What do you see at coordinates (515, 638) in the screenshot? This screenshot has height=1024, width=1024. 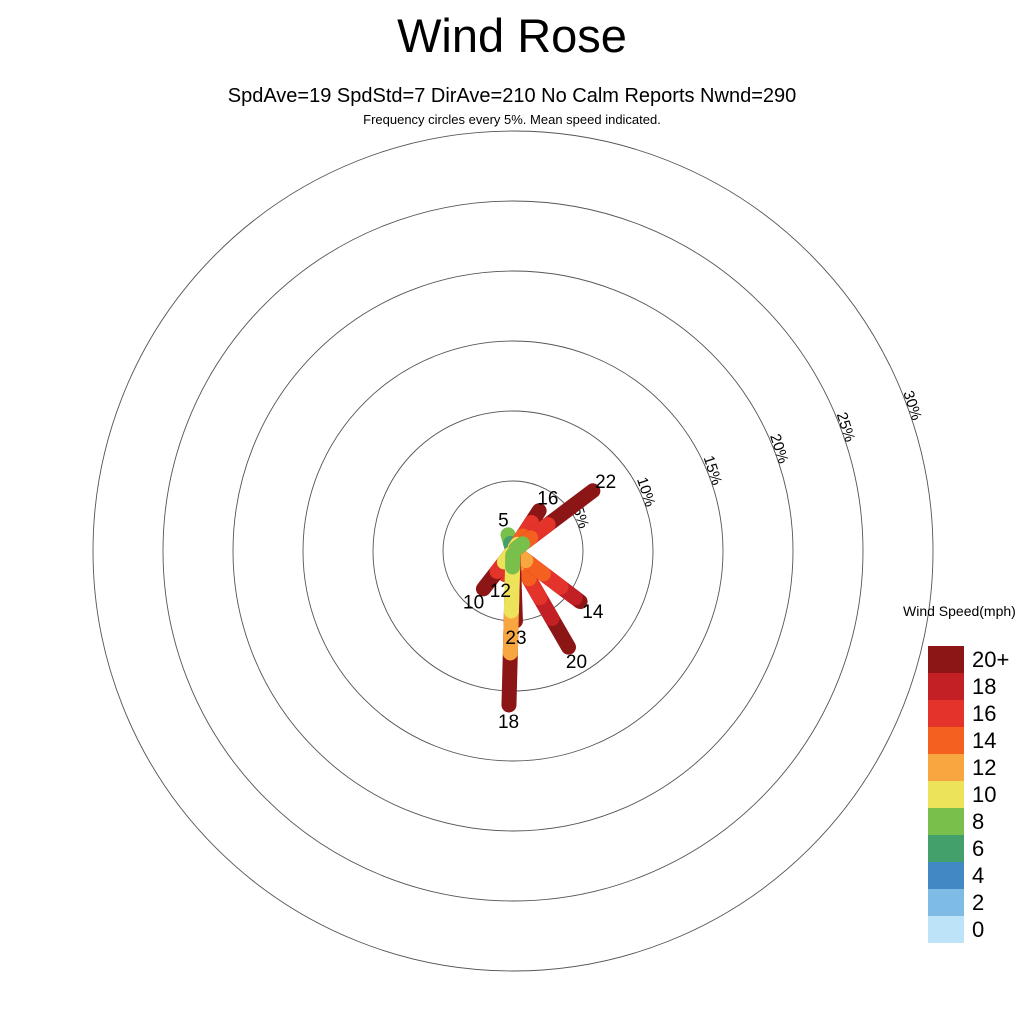 I see `petal-label: 23` at bounding box center [515, 638].